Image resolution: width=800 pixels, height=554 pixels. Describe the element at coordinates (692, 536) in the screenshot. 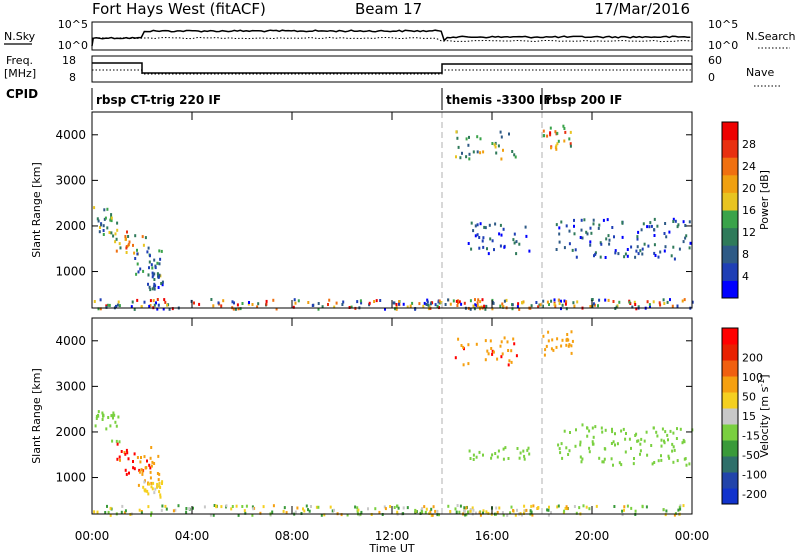

I see `x-tick-label-6: 00:00` at that location.